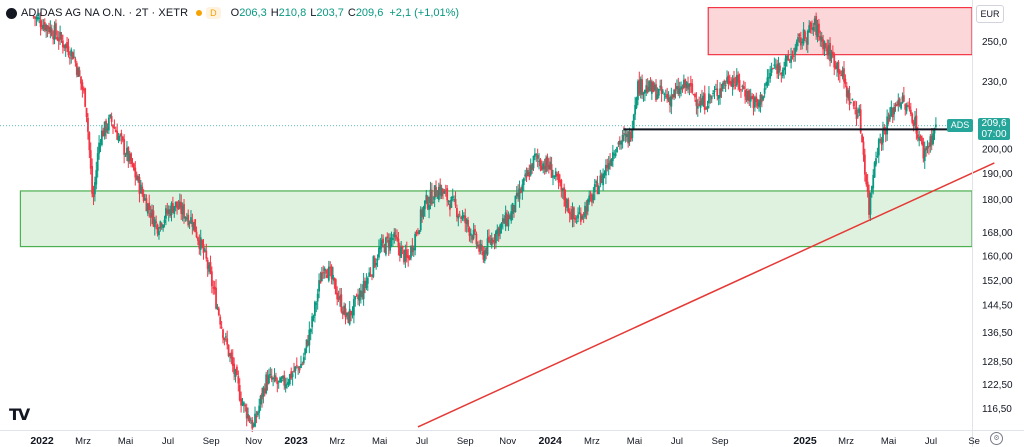 Image resolution: width=1024 pixels, height=447 pixels. What do you see at coordinates (997, 174) in the screenshot?
I see `y-tick-label: 190,00` at bounding box center [997, 174].